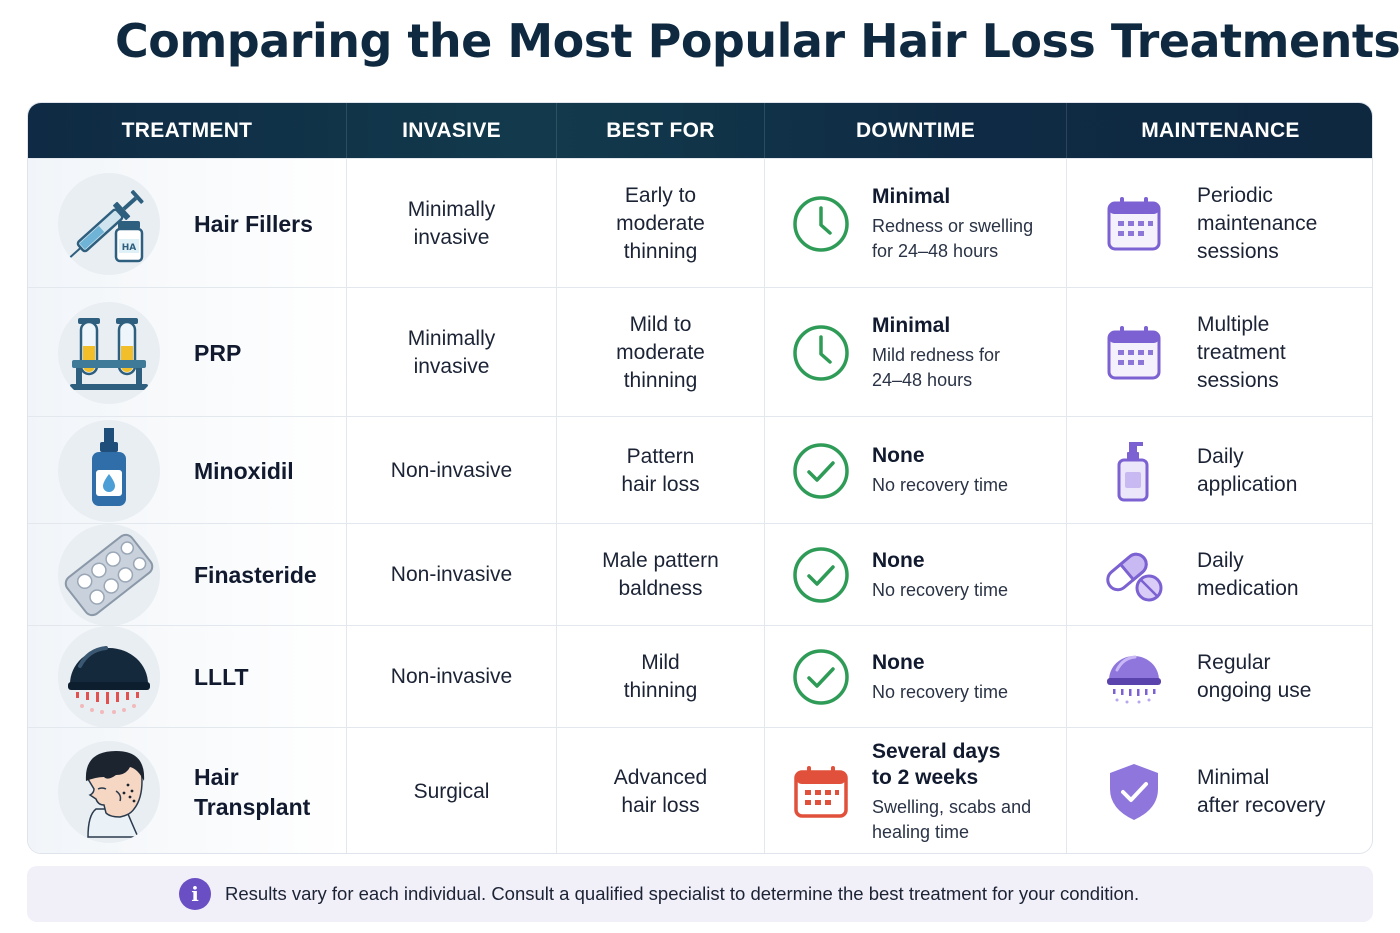 This screenshot has height=933, width=1400. I want to click on downtime-detail-line: Redness or swelling, so click(953, 225).